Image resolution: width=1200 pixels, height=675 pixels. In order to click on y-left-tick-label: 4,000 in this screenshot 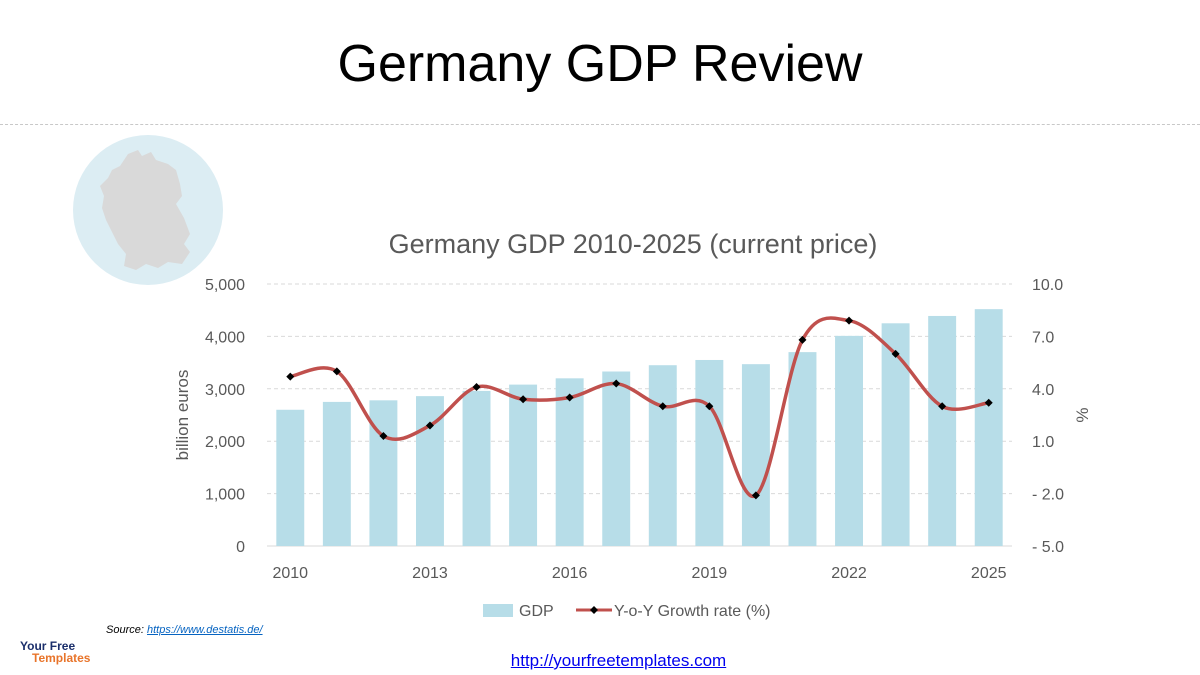, I will do `click(225, 337)`.